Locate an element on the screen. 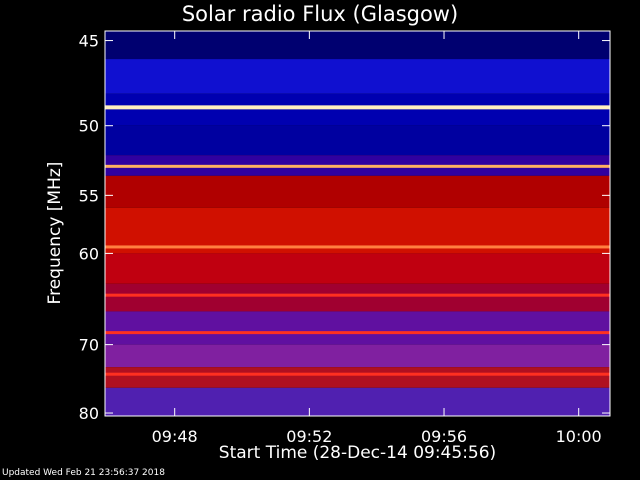 Image resolution: width=640 pixels, height=480 pixels. chart-title: Solar radio Flux (Glasgow) is located at coordinates (320, 14).